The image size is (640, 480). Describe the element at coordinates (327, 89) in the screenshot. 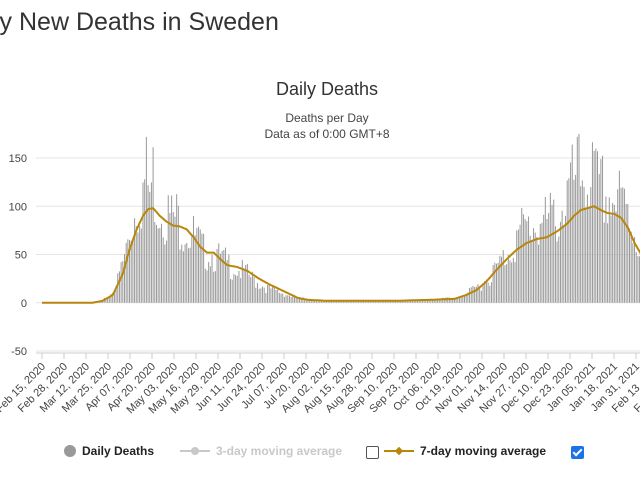

I see `chart-title: Daily Deaths` at that location.